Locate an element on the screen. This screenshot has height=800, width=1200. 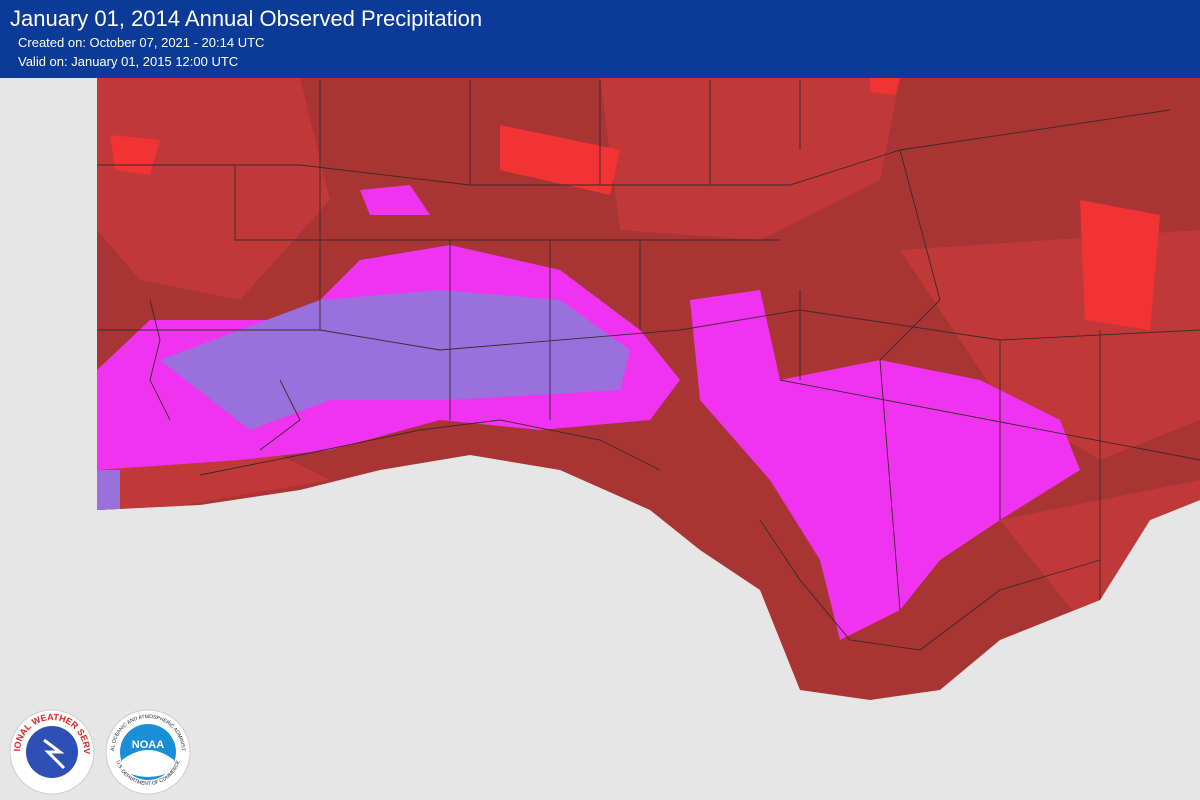
noaa-bird is located at coordinates (148, 763).